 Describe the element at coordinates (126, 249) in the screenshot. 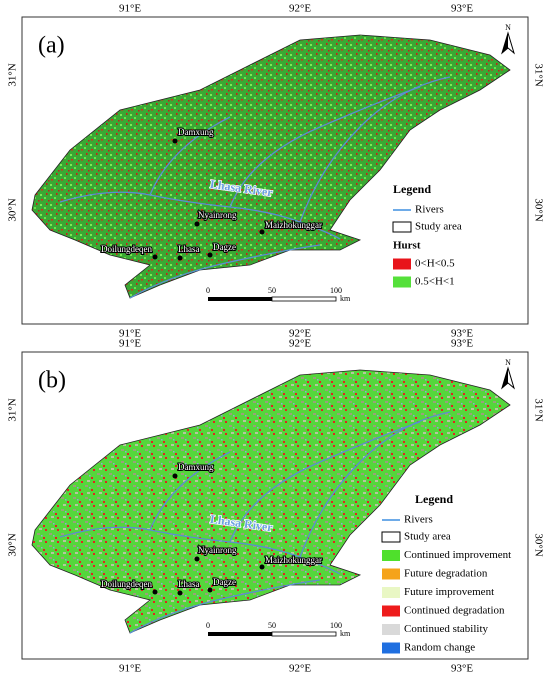

I see `place-label: Doilungdeqen` at that location.